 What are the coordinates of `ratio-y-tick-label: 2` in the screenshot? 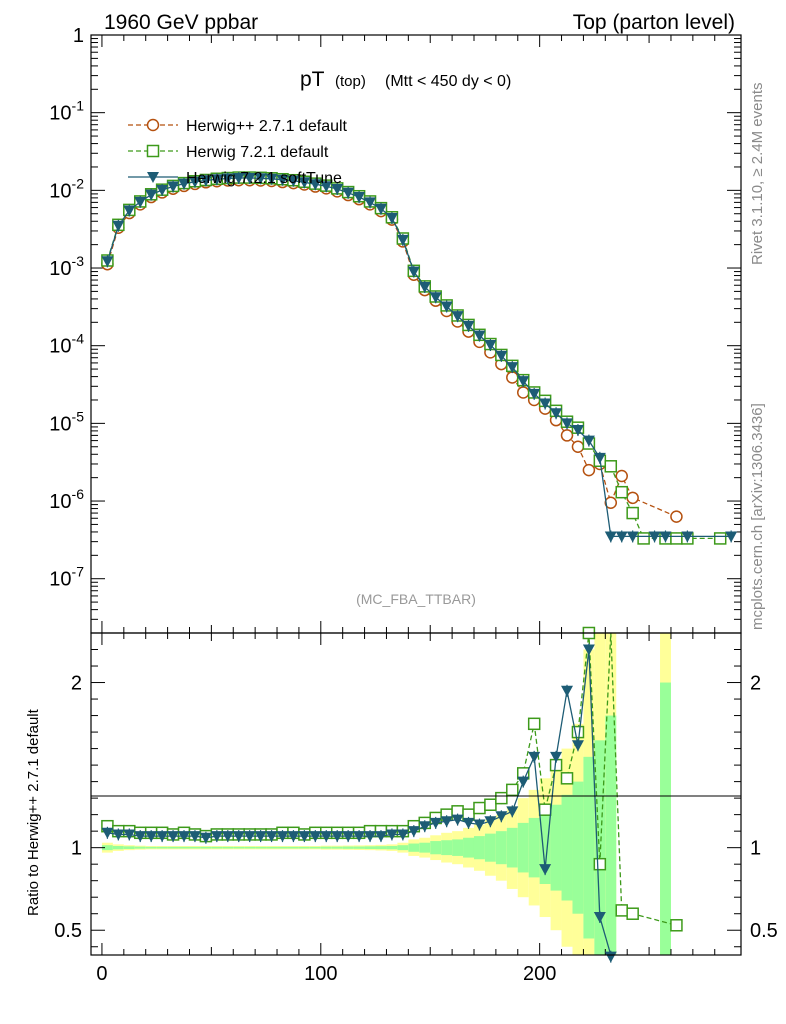 It's located at (76, 684).